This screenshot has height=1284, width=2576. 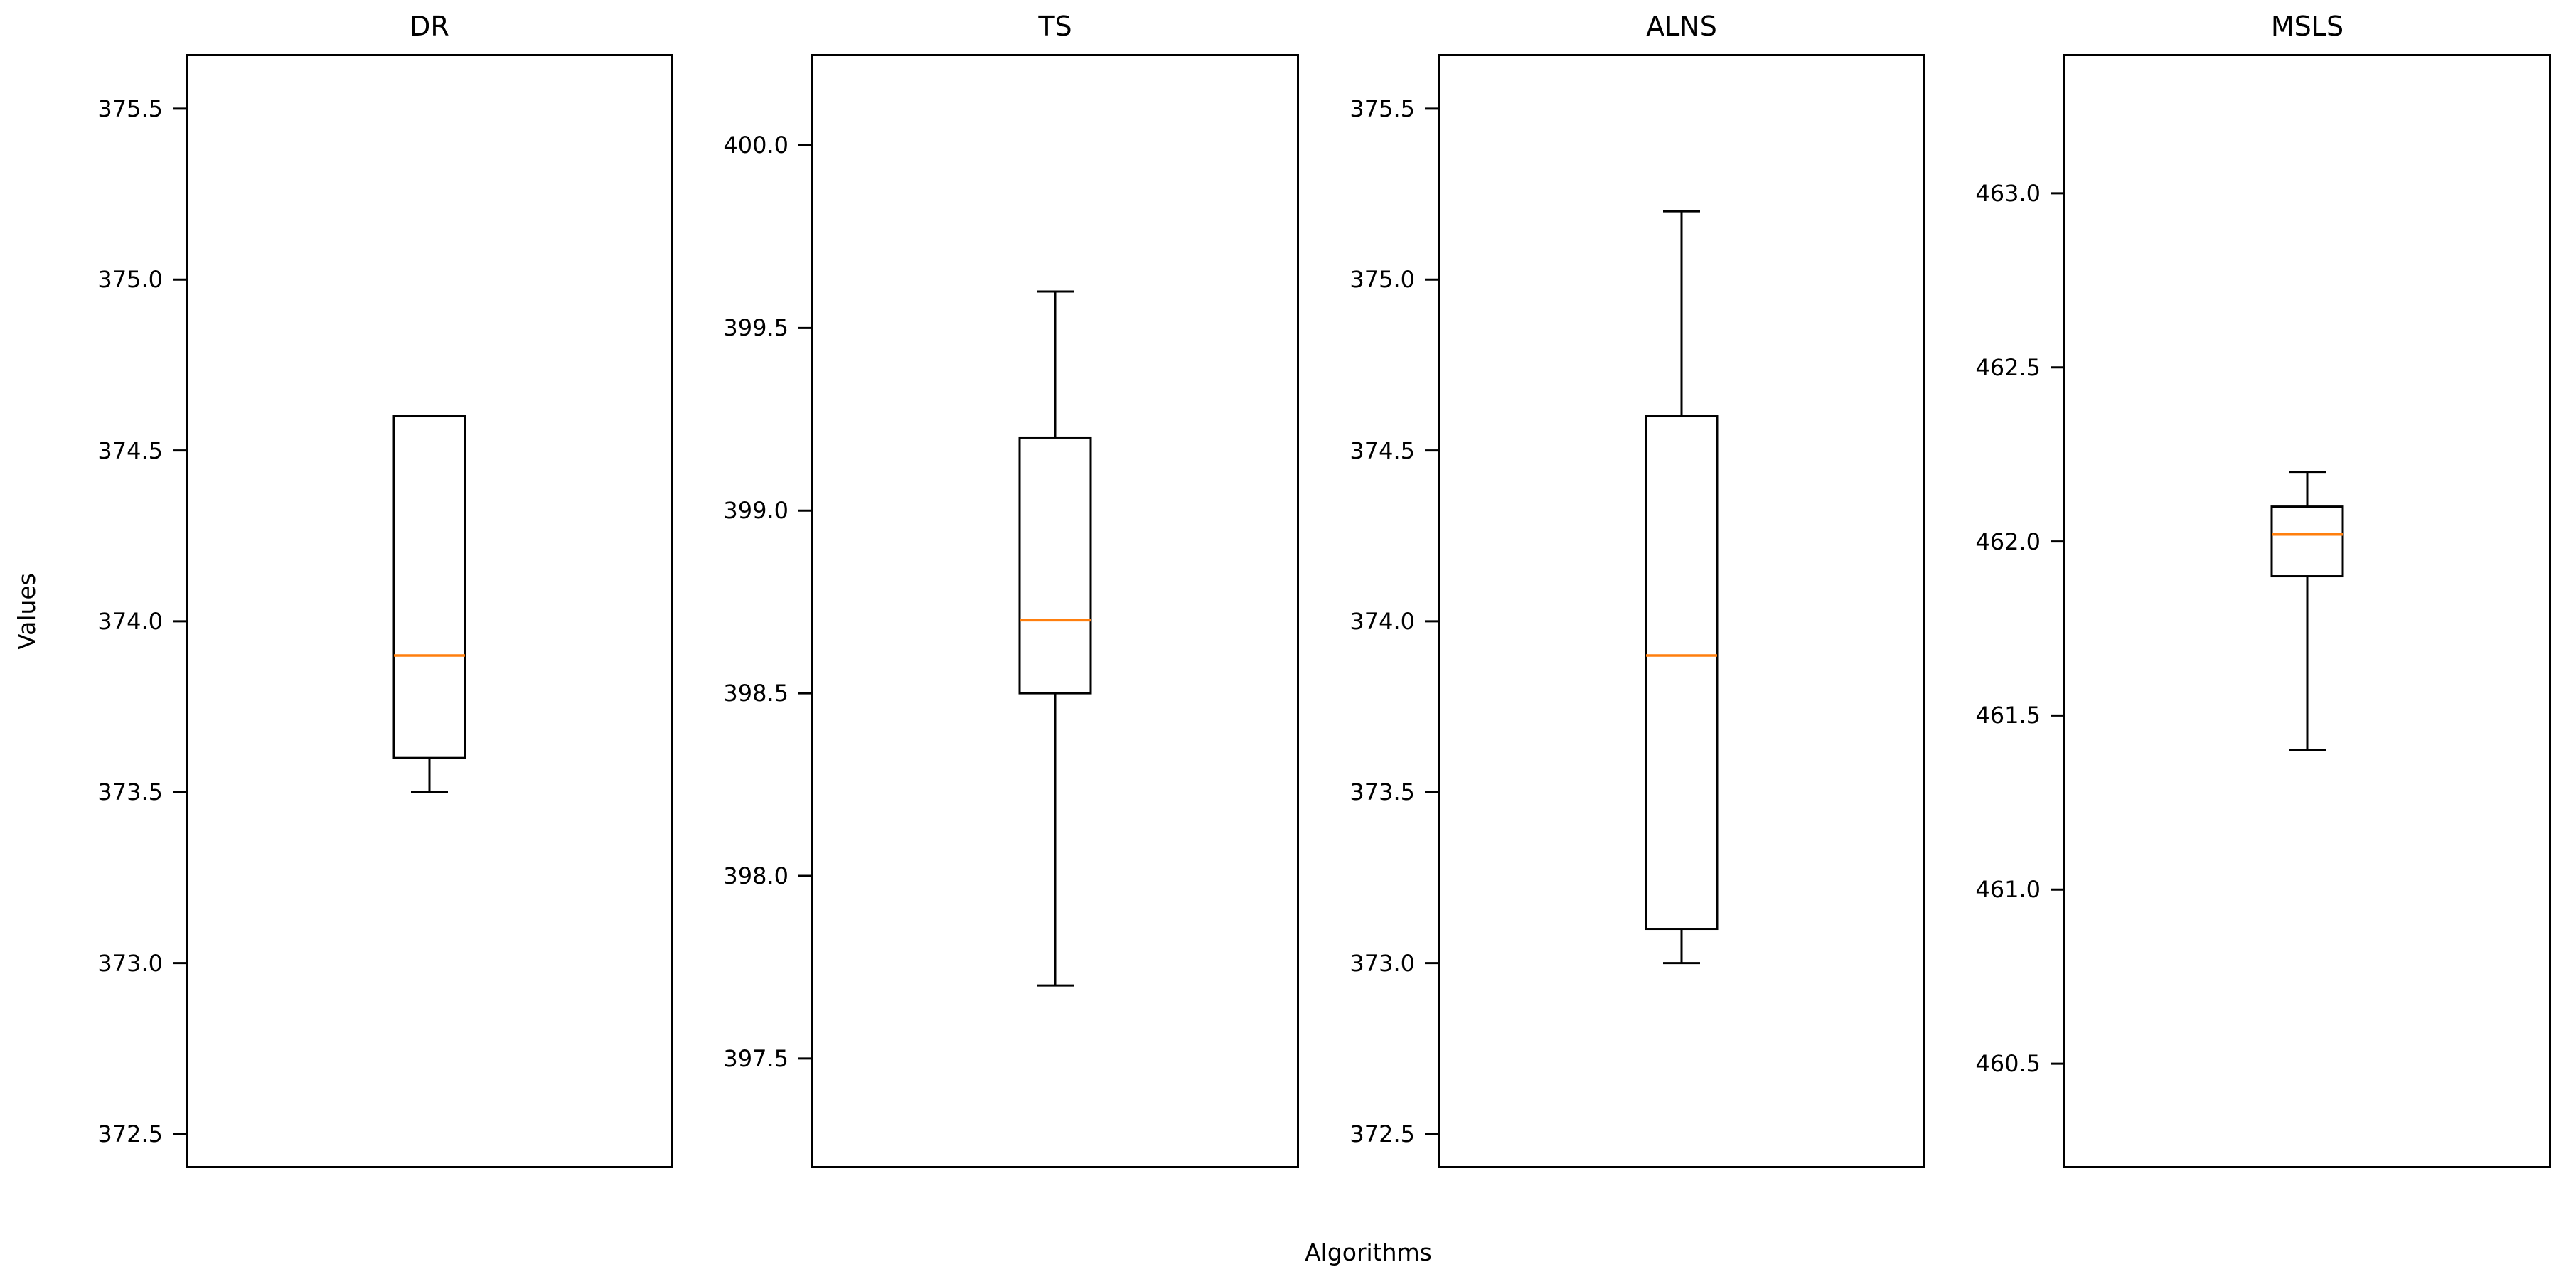 What do you see at coordinates (2008, 1064) in the screenshot?
I see `y-tick-label: 460.5` at bounding box center [2008, 1064].